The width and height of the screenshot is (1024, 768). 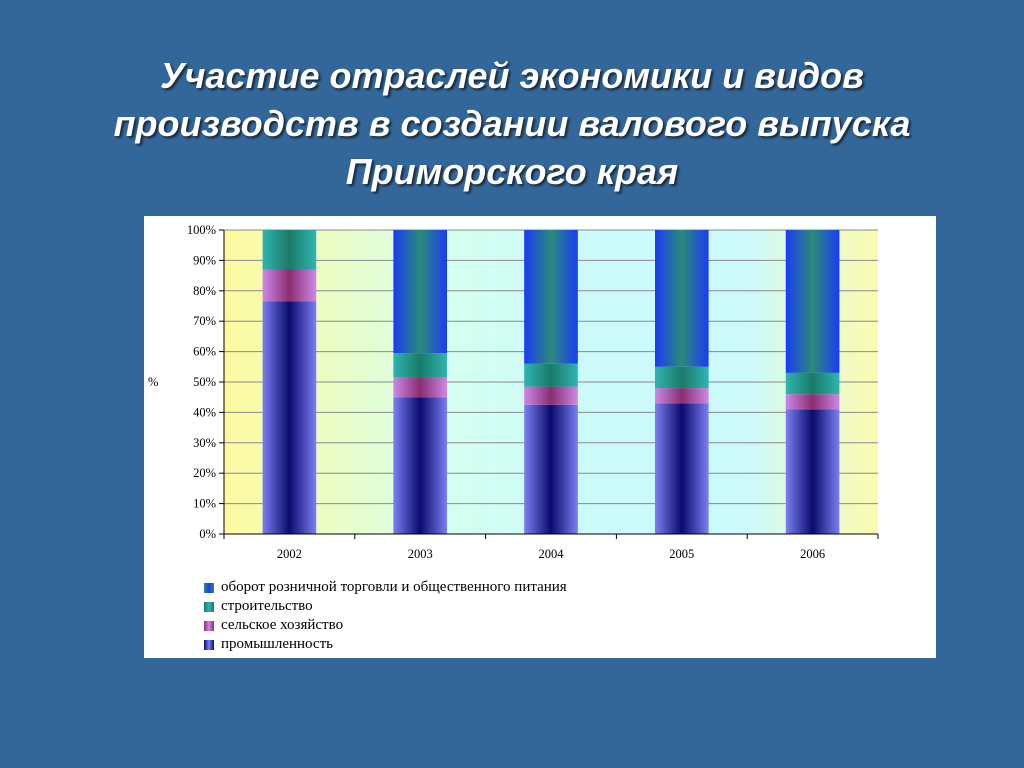 What do you see at coordinates (552, 554) in the screenshot?
I see `x-tick-label-2004: 2004` at bounding box center [552, 554].